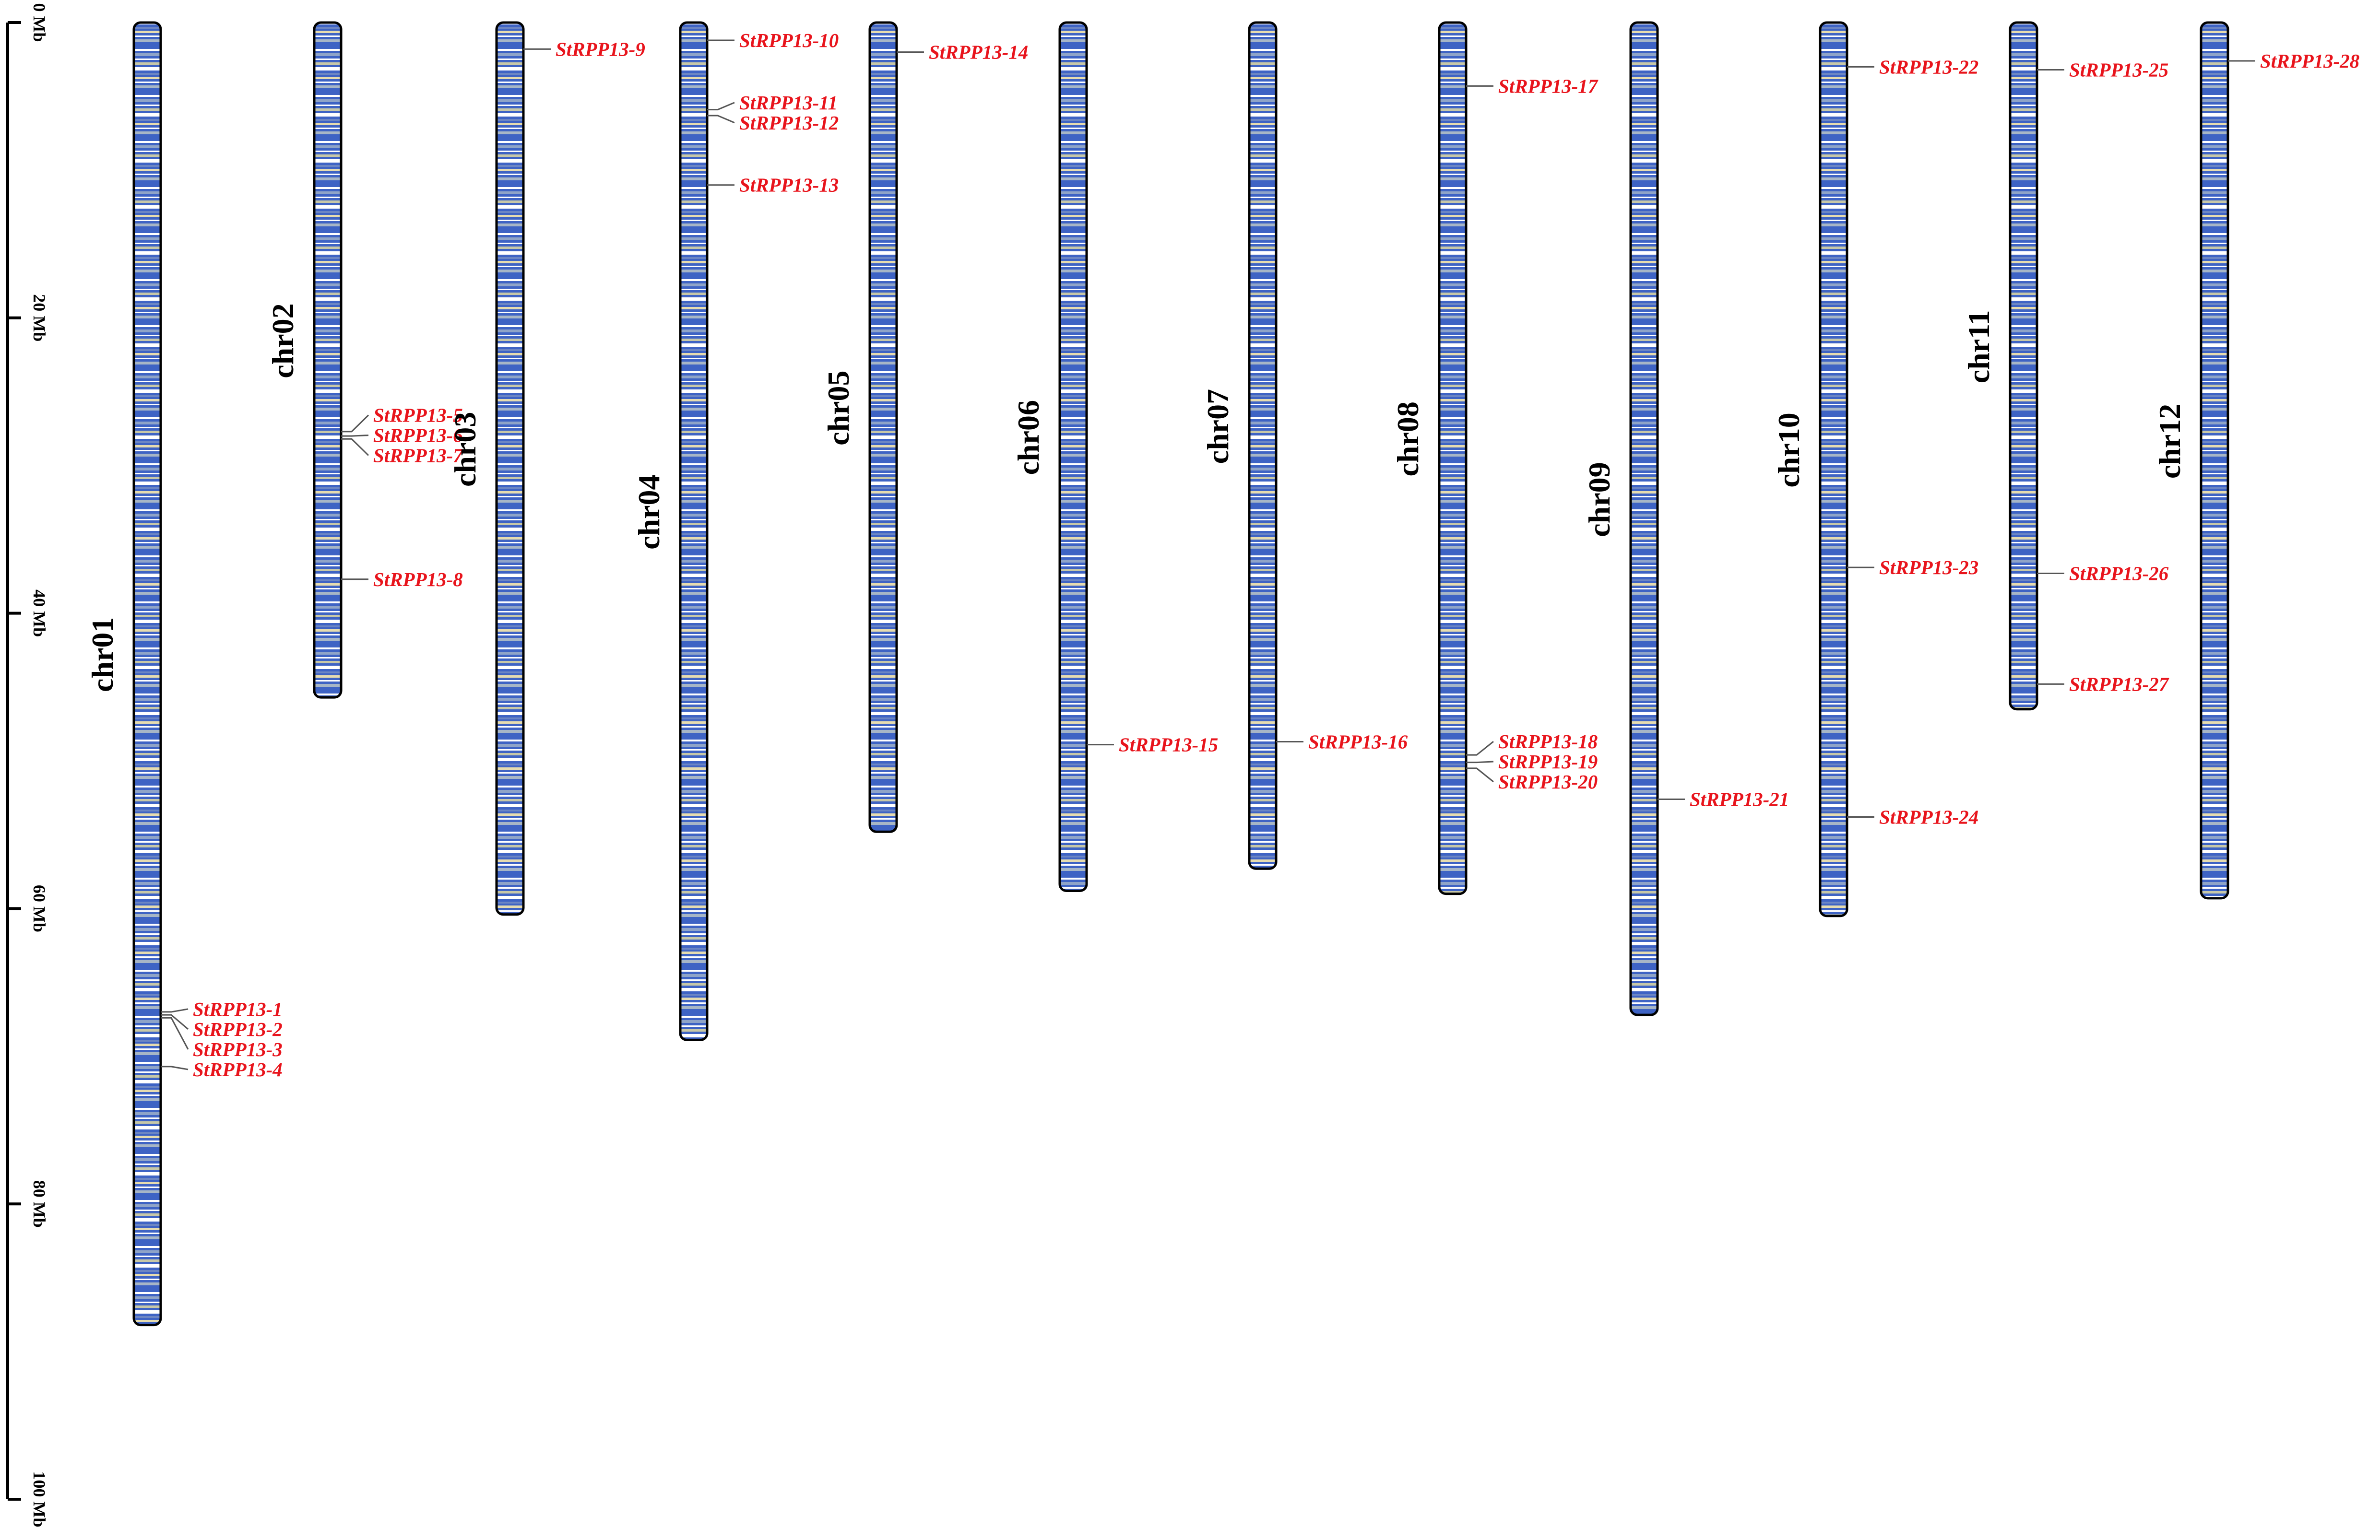  Describe the element at coordinates (39, 908) in the screenshot. I see `y-tick-label: 60 Mb` at that location.